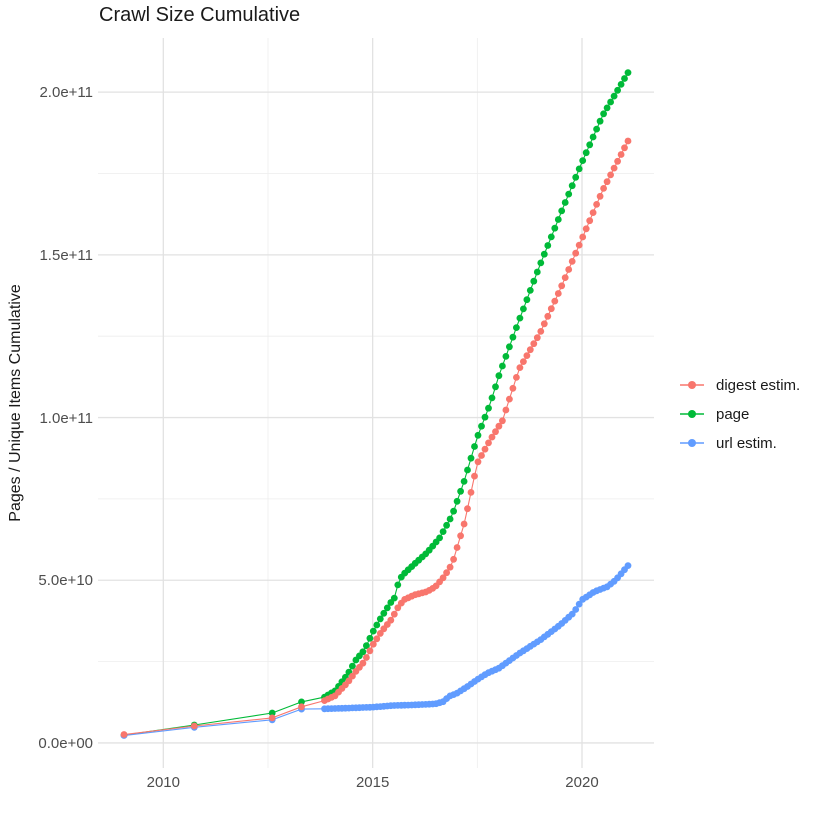 Image resolution: width=826 pixels, height=827 pixels. I want to click on legend-key-url-estim, so click(692, 443).